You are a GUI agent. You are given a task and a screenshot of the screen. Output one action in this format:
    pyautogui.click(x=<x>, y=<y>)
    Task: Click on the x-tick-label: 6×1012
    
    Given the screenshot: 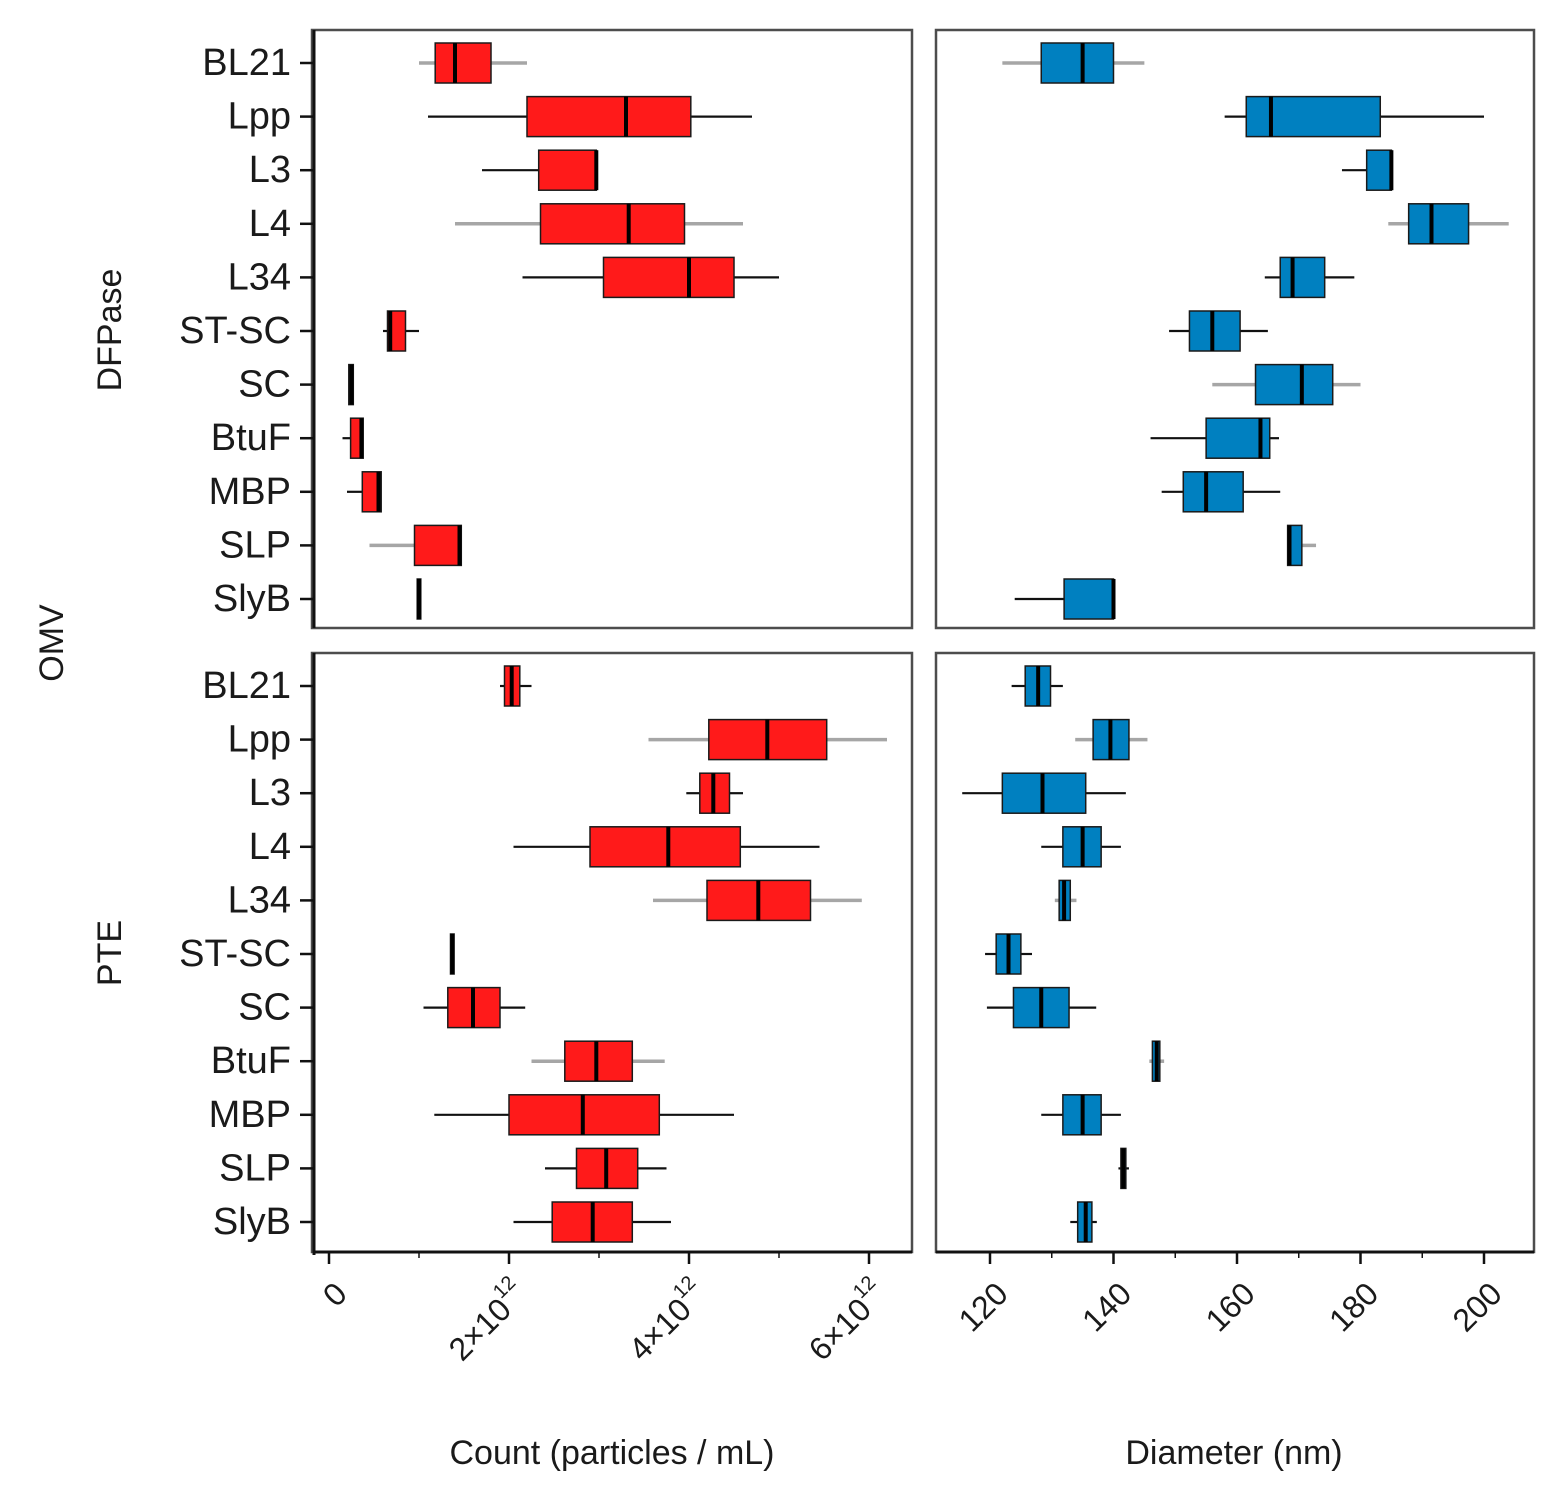 What is the action you would take?
    pyautogui.click(x=846, y=1320)
    